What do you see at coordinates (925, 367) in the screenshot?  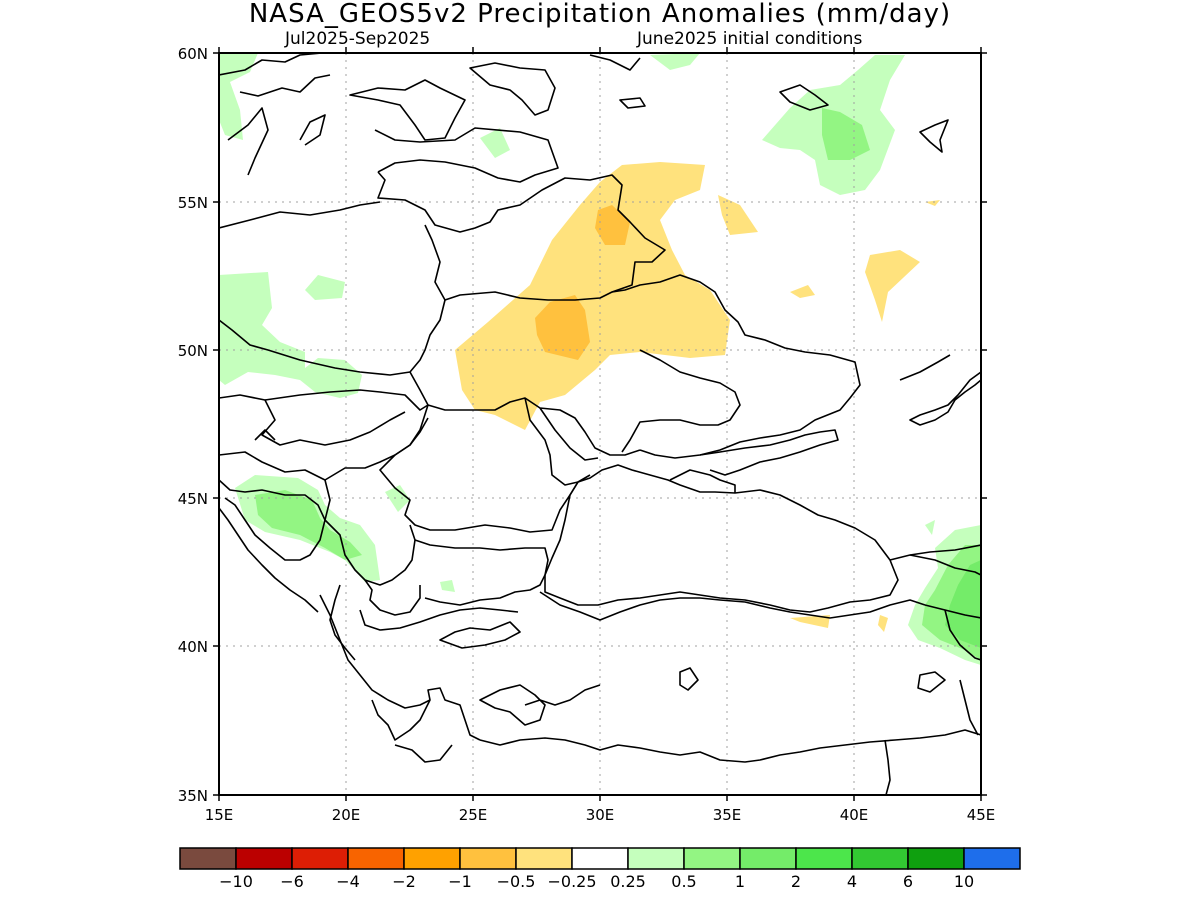 I see `river` at bounding box center [925, 367].